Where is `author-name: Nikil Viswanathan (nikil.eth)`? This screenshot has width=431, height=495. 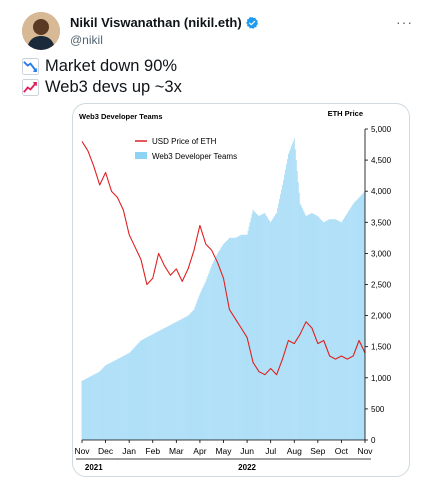 author-name: Nikil Viswanathan (nikil.eth) is located at coordinates (156, 22).